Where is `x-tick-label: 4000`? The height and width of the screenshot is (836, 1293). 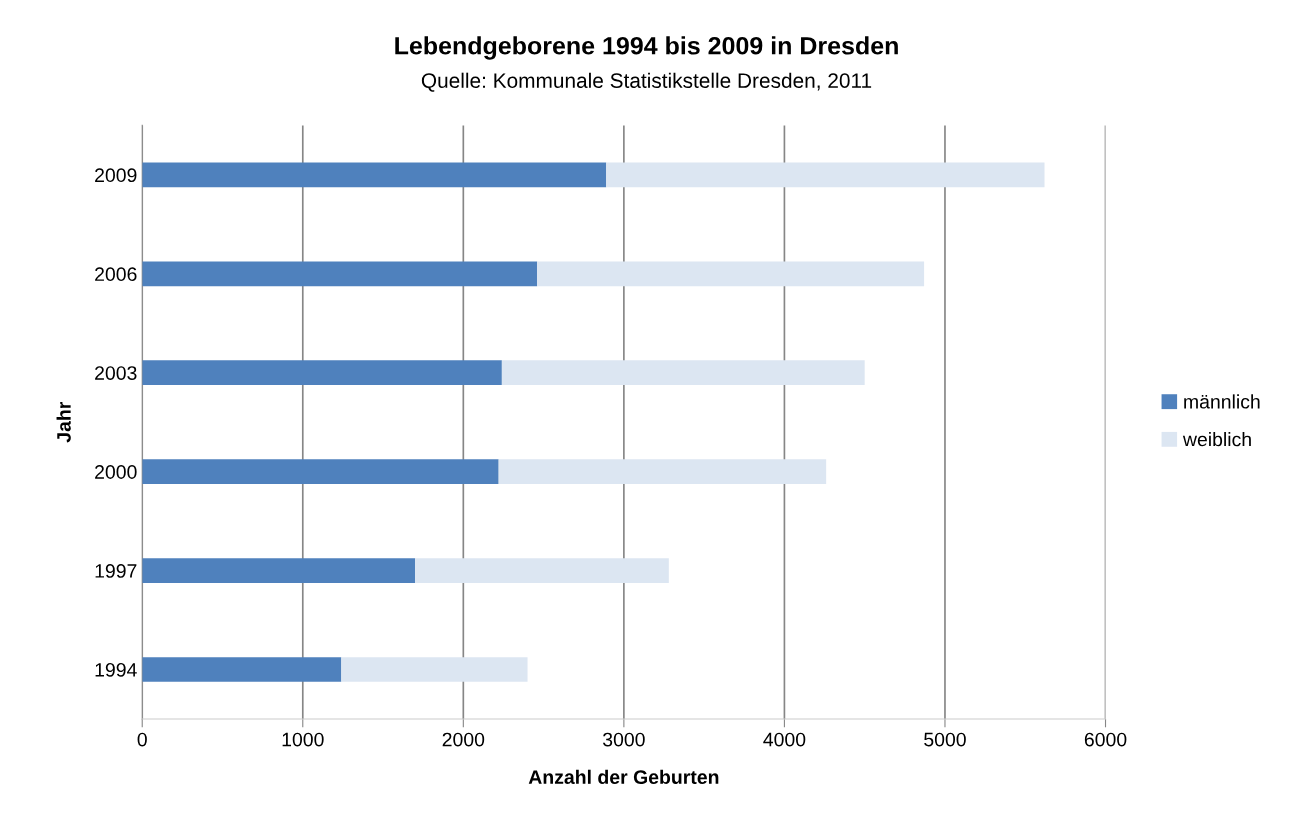
x-tick-label: 4000 is located at coordinates (784, 739).